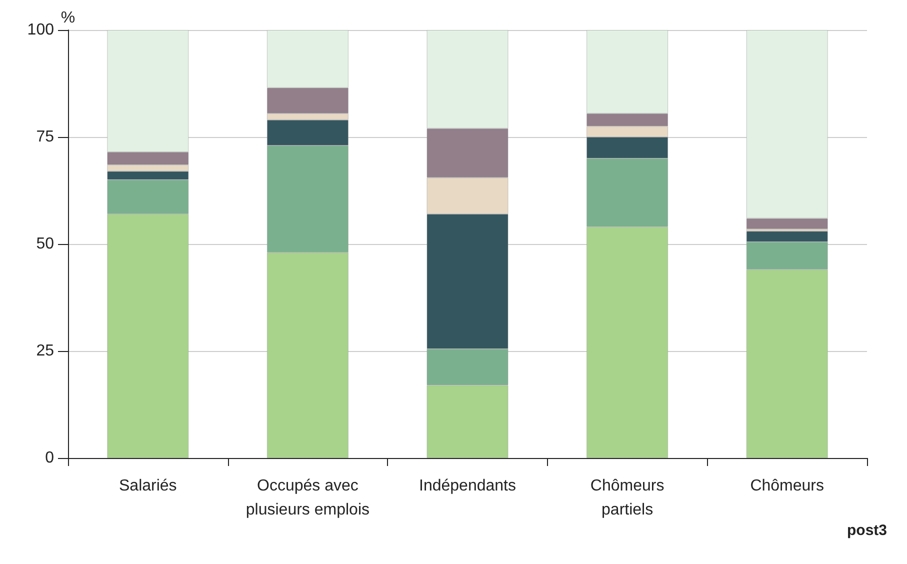  What do you see at coordinates (308, 498) in the screenshot?
I see `x-tick-label: Occupés avec plusieurs emplois` at bounding box center [308, 498].